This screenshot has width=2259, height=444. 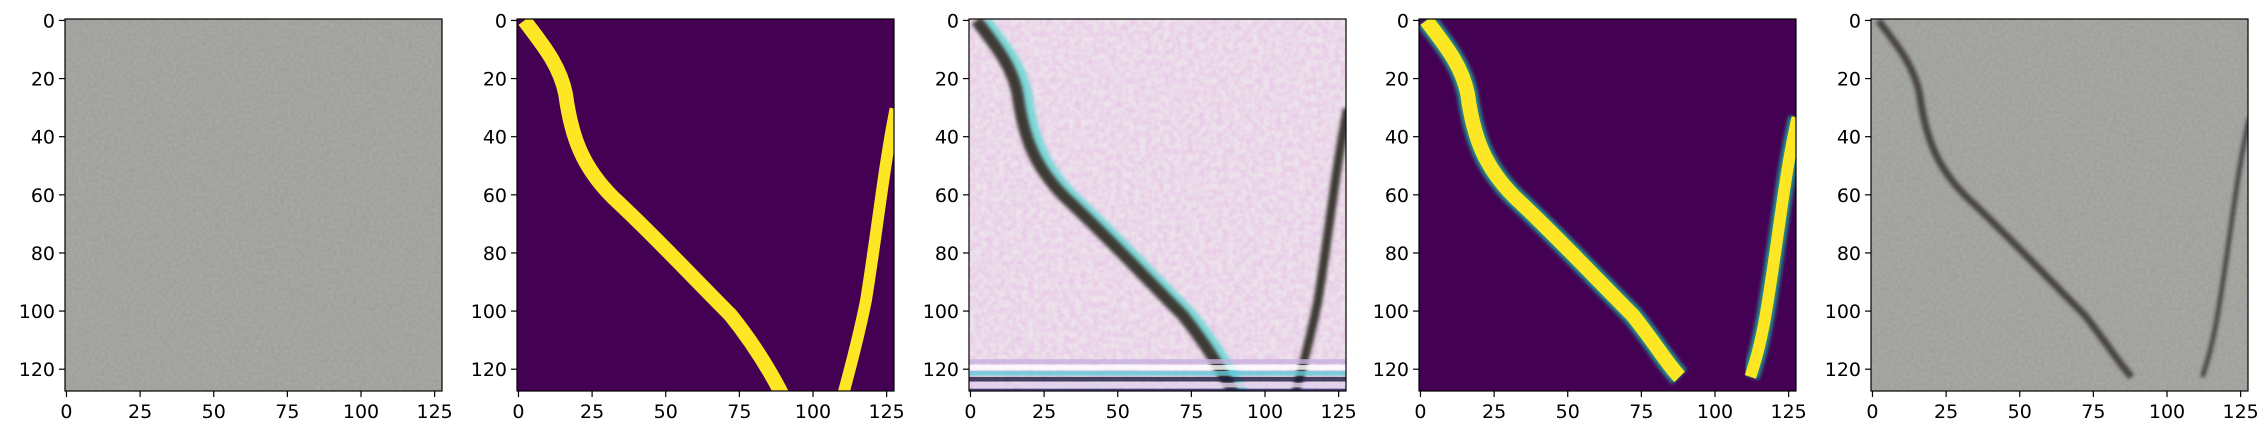 I want to click on image-bg, so click(x=705, y=205).